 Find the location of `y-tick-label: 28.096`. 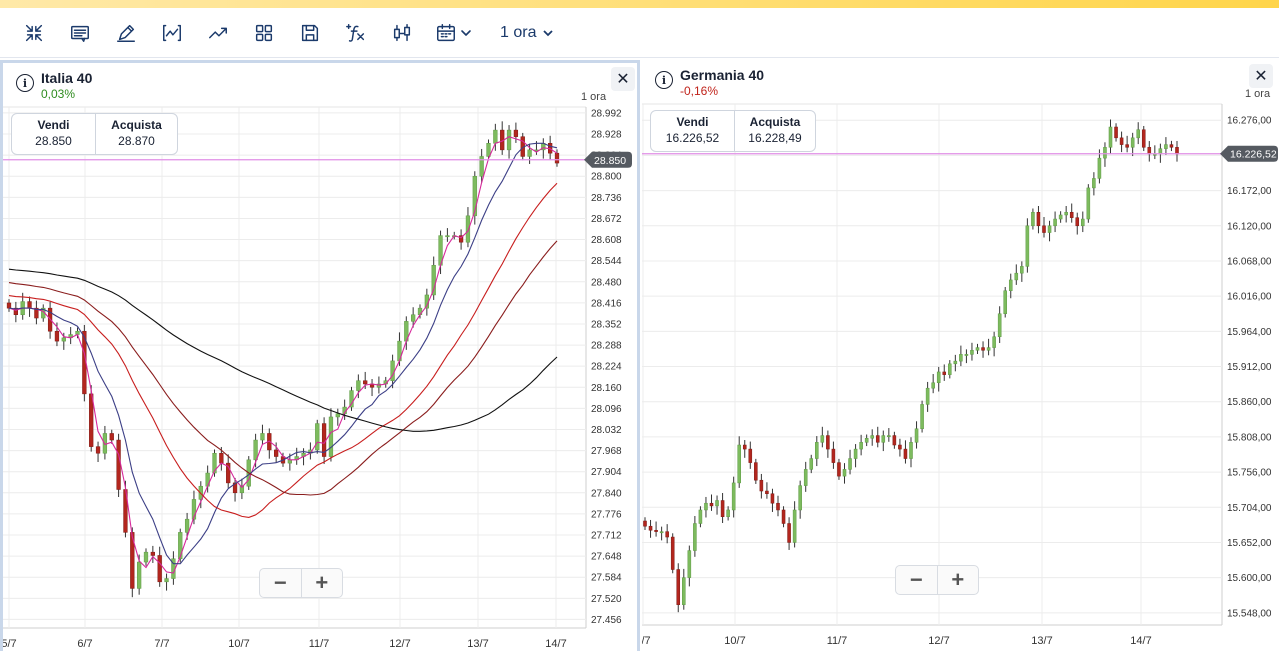

y-tick-label: 28.096 is located at coordinates (606, 409).